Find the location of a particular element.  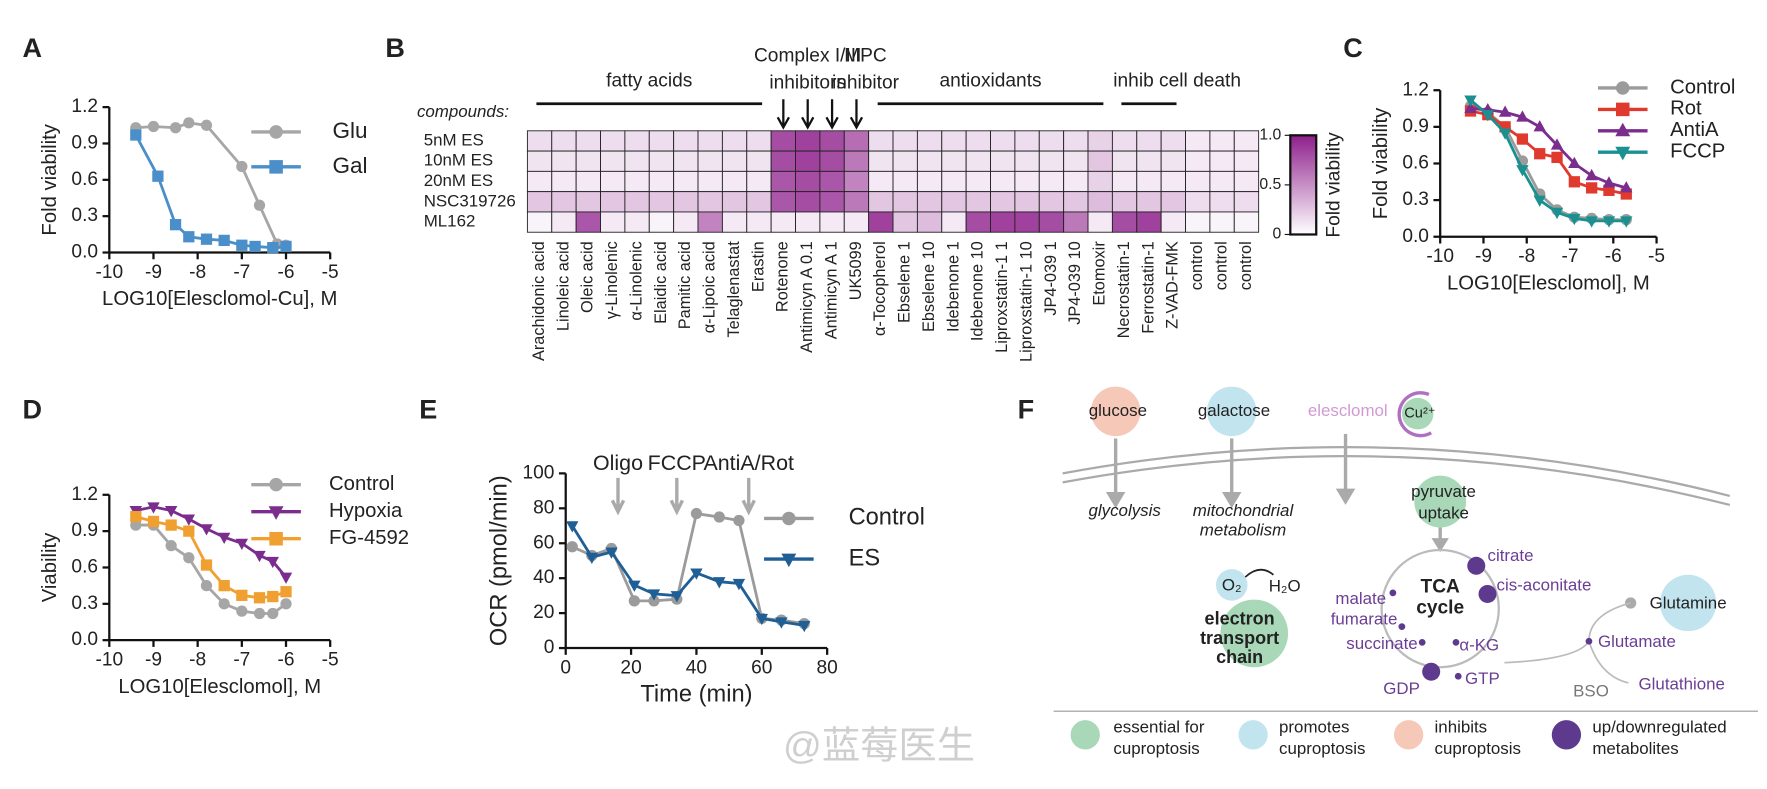

x-tick-label: 40 is located at coordinates (696, 667).